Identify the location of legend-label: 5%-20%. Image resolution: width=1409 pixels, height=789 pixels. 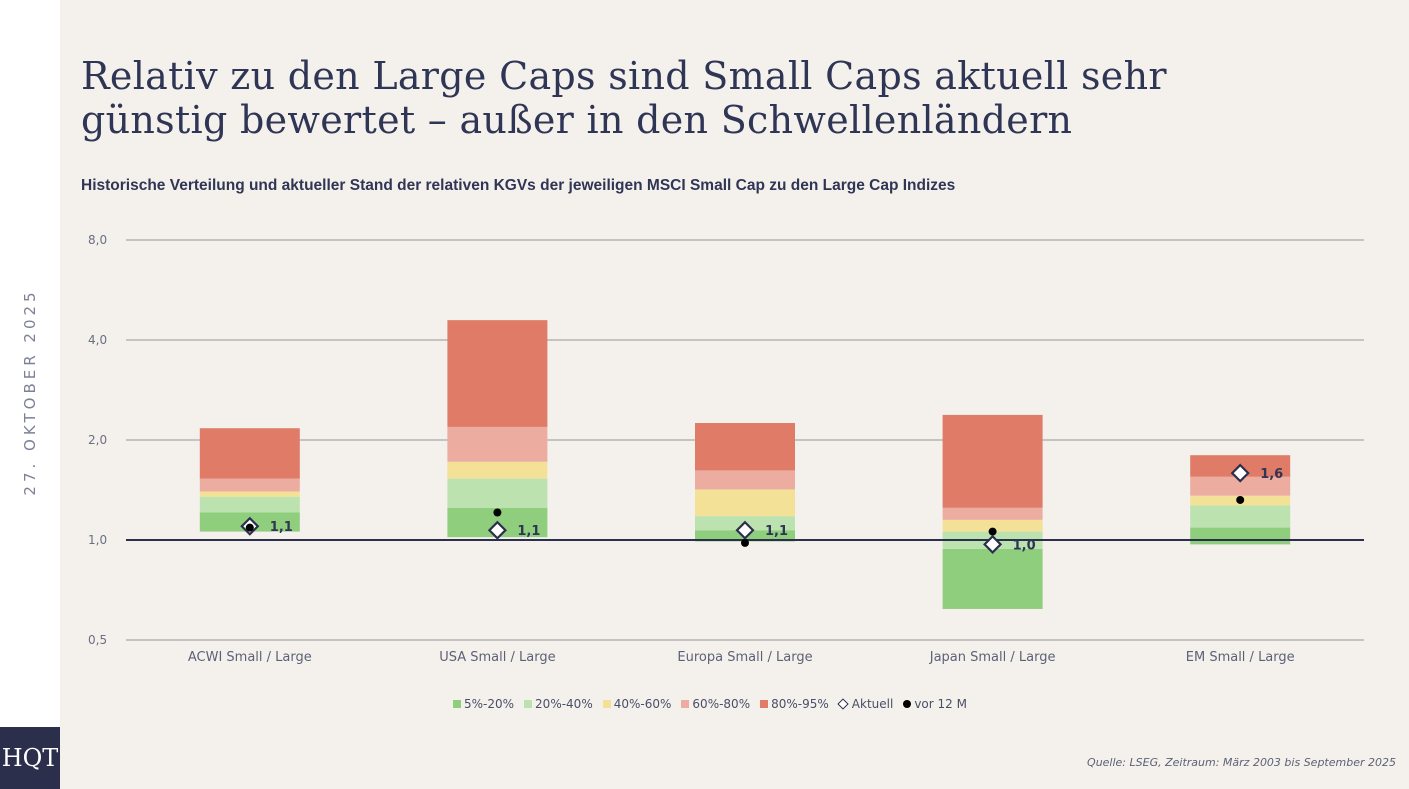
(489, 704).